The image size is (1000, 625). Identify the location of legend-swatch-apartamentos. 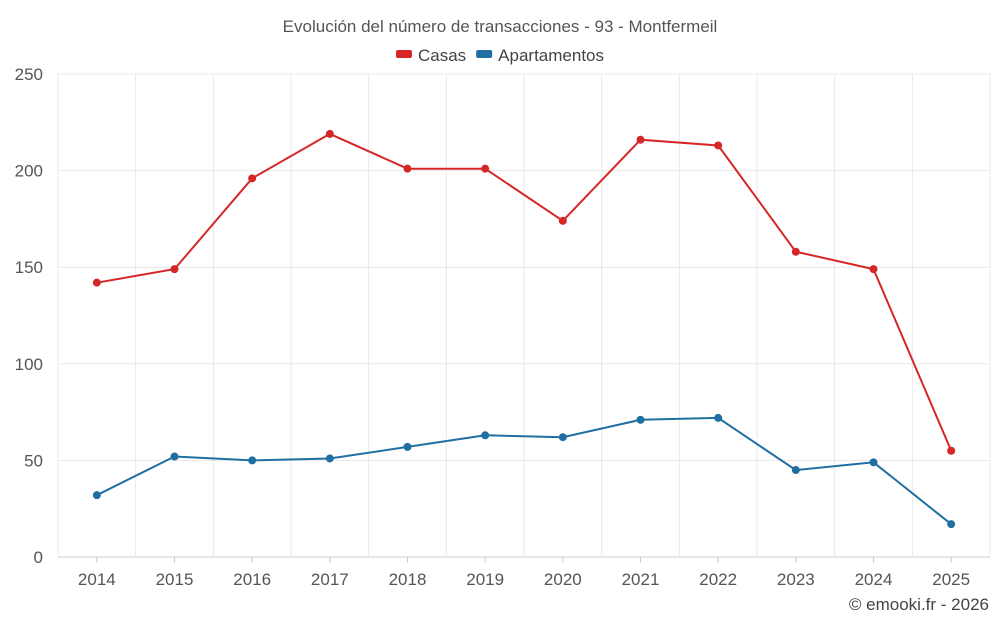
(484, 54).